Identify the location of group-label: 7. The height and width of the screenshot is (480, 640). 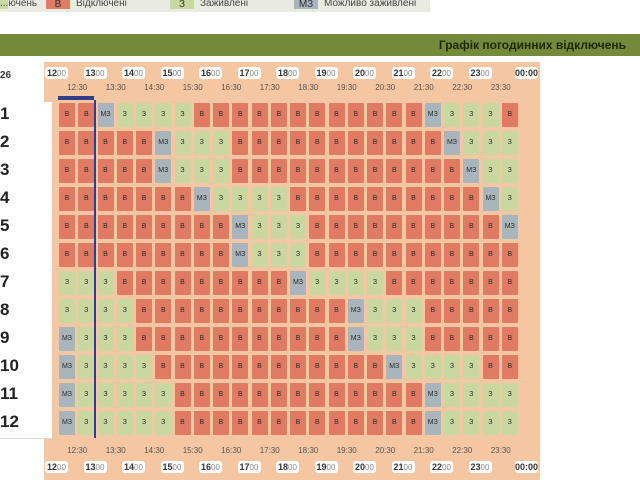
(26, 284).